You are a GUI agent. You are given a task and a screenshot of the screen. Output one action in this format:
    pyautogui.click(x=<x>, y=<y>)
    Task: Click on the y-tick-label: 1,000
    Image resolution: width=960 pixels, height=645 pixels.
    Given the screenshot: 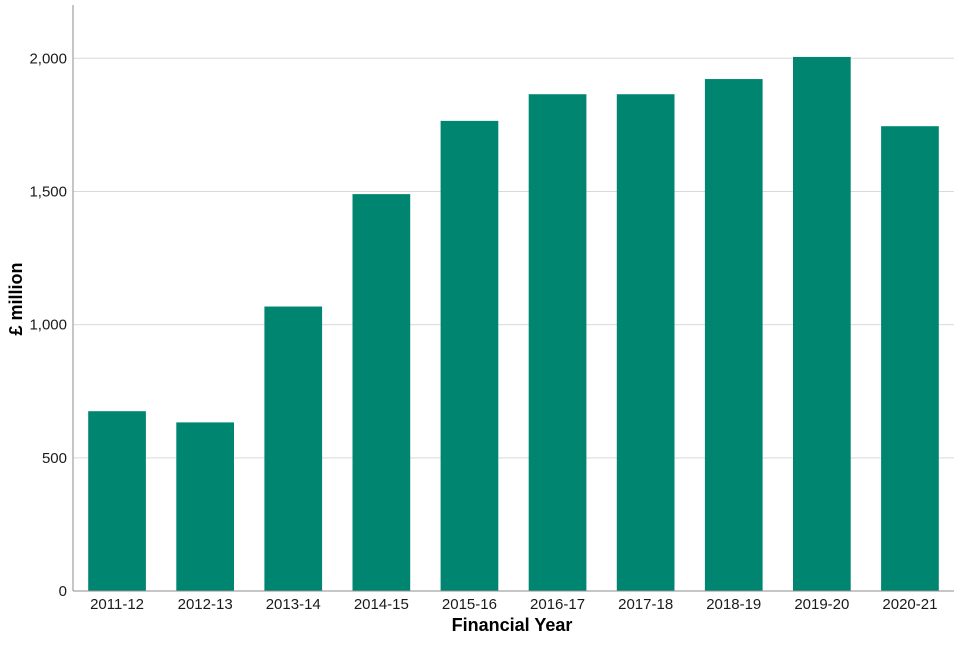 What is the action you would take?
    pyautogui.click(x=48, y=325)
    